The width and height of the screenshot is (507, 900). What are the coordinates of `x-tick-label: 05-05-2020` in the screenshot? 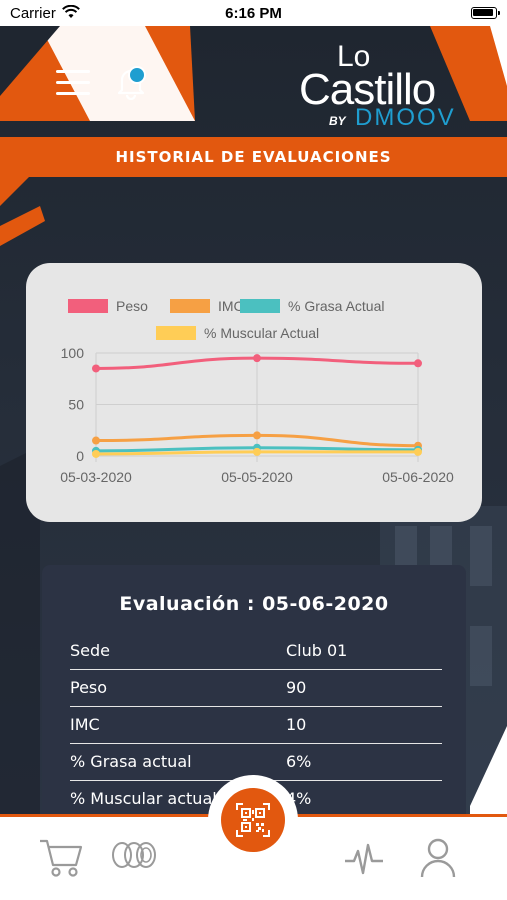 It's located at (257, 477).